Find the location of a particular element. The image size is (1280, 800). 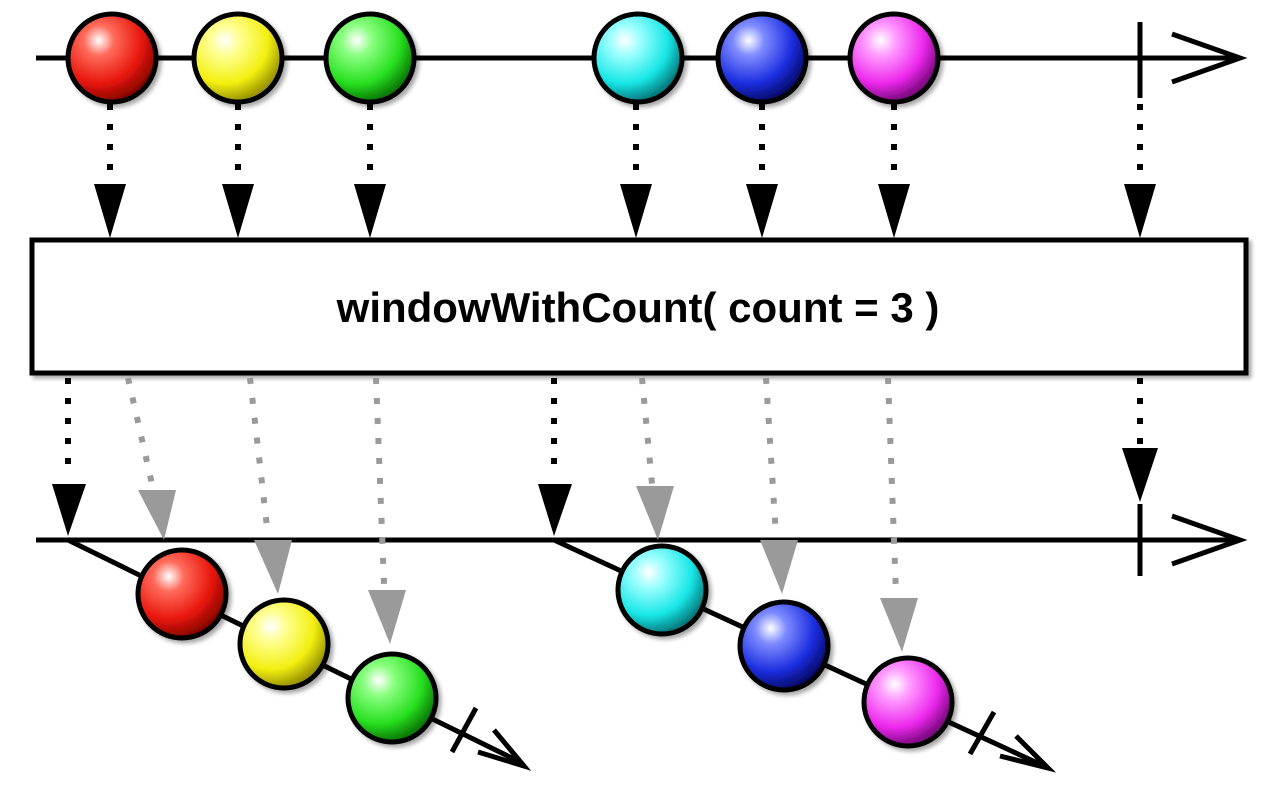

source-to-operator-arrows is located at coordinates (625, 171).